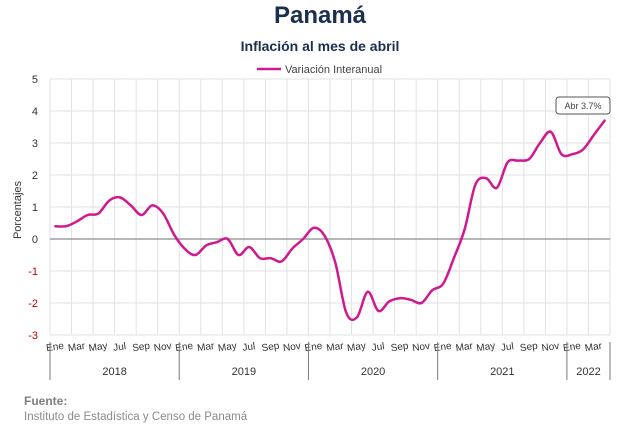 The image size is (640, 424). Describe the element at coordinates (588, 372) in the screenshot. I see `year-label: 2022` at that location.